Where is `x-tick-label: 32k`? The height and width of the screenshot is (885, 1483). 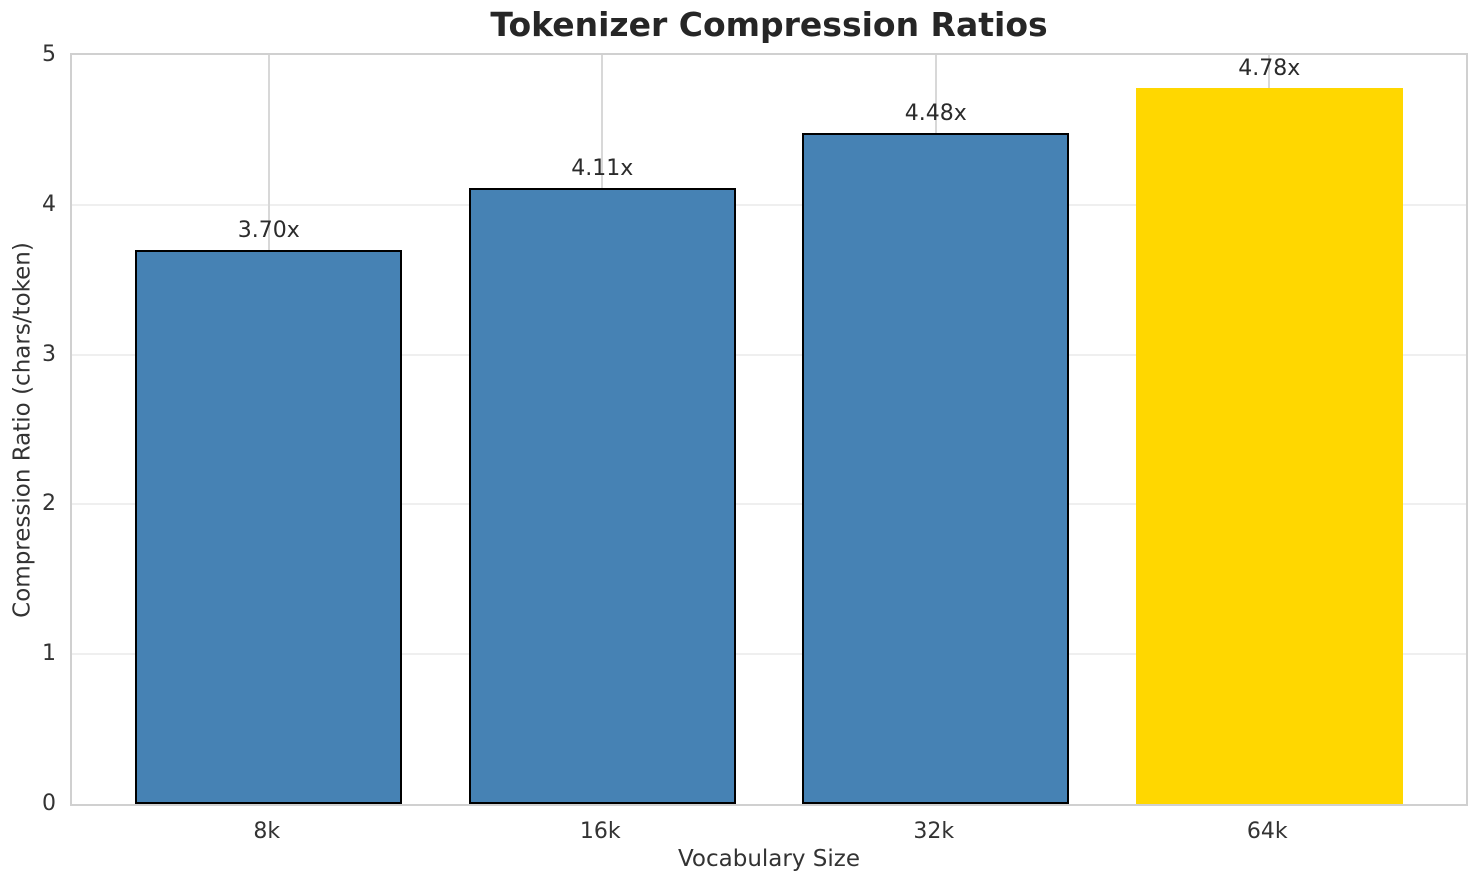 x-tick-label: 32k is located at coordinates (934, 831).